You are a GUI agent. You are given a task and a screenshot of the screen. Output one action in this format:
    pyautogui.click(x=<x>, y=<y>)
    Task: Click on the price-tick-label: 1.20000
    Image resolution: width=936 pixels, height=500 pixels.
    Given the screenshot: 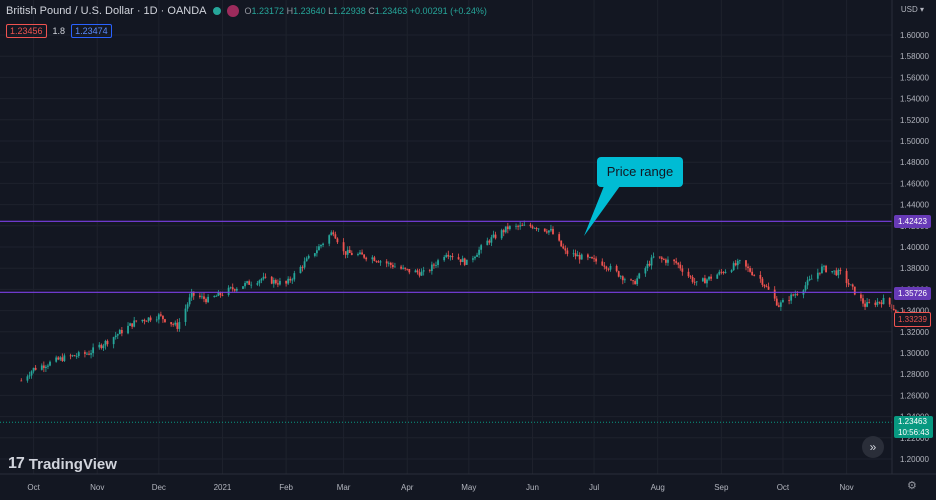 What is the action you would take?
    pyautogui.click(x=914, y=459)
    